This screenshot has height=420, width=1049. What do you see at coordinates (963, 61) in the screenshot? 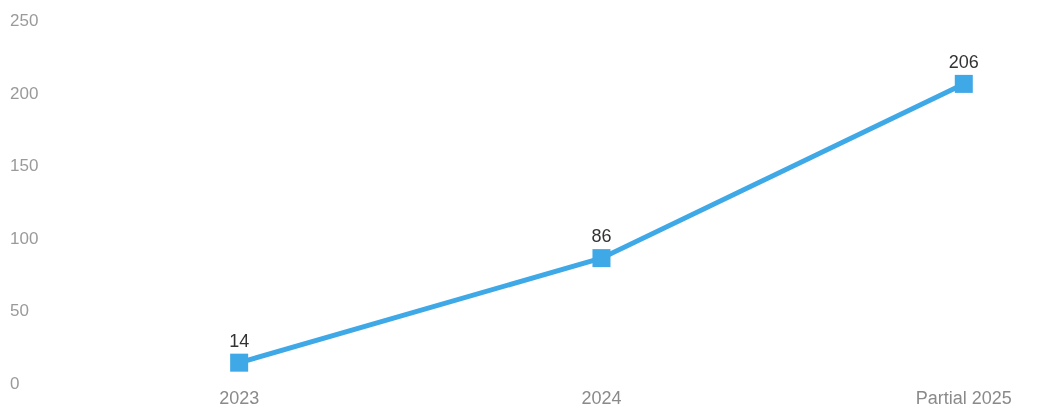
I see `data-label: 206` at bounding box center [963, 61].